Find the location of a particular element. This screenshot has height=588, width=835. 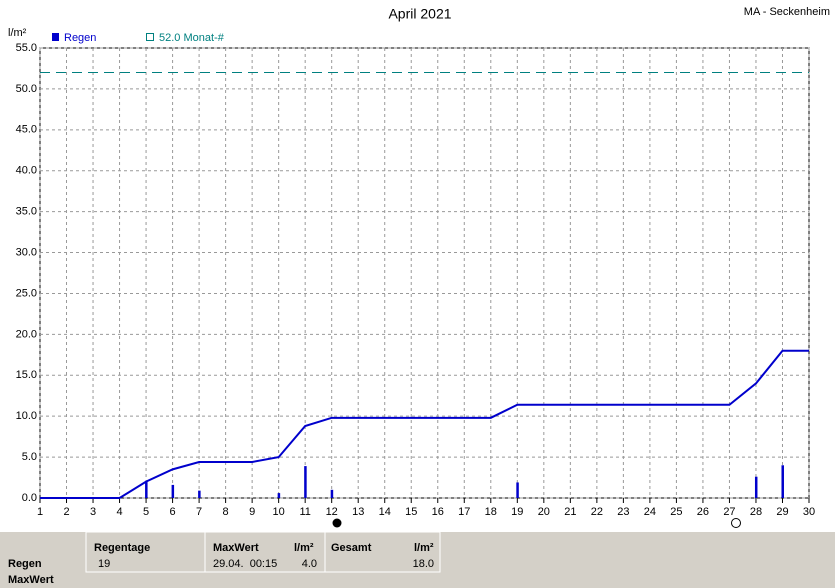

y-tick-label: 30.0 is located at coordinates (26, 252).